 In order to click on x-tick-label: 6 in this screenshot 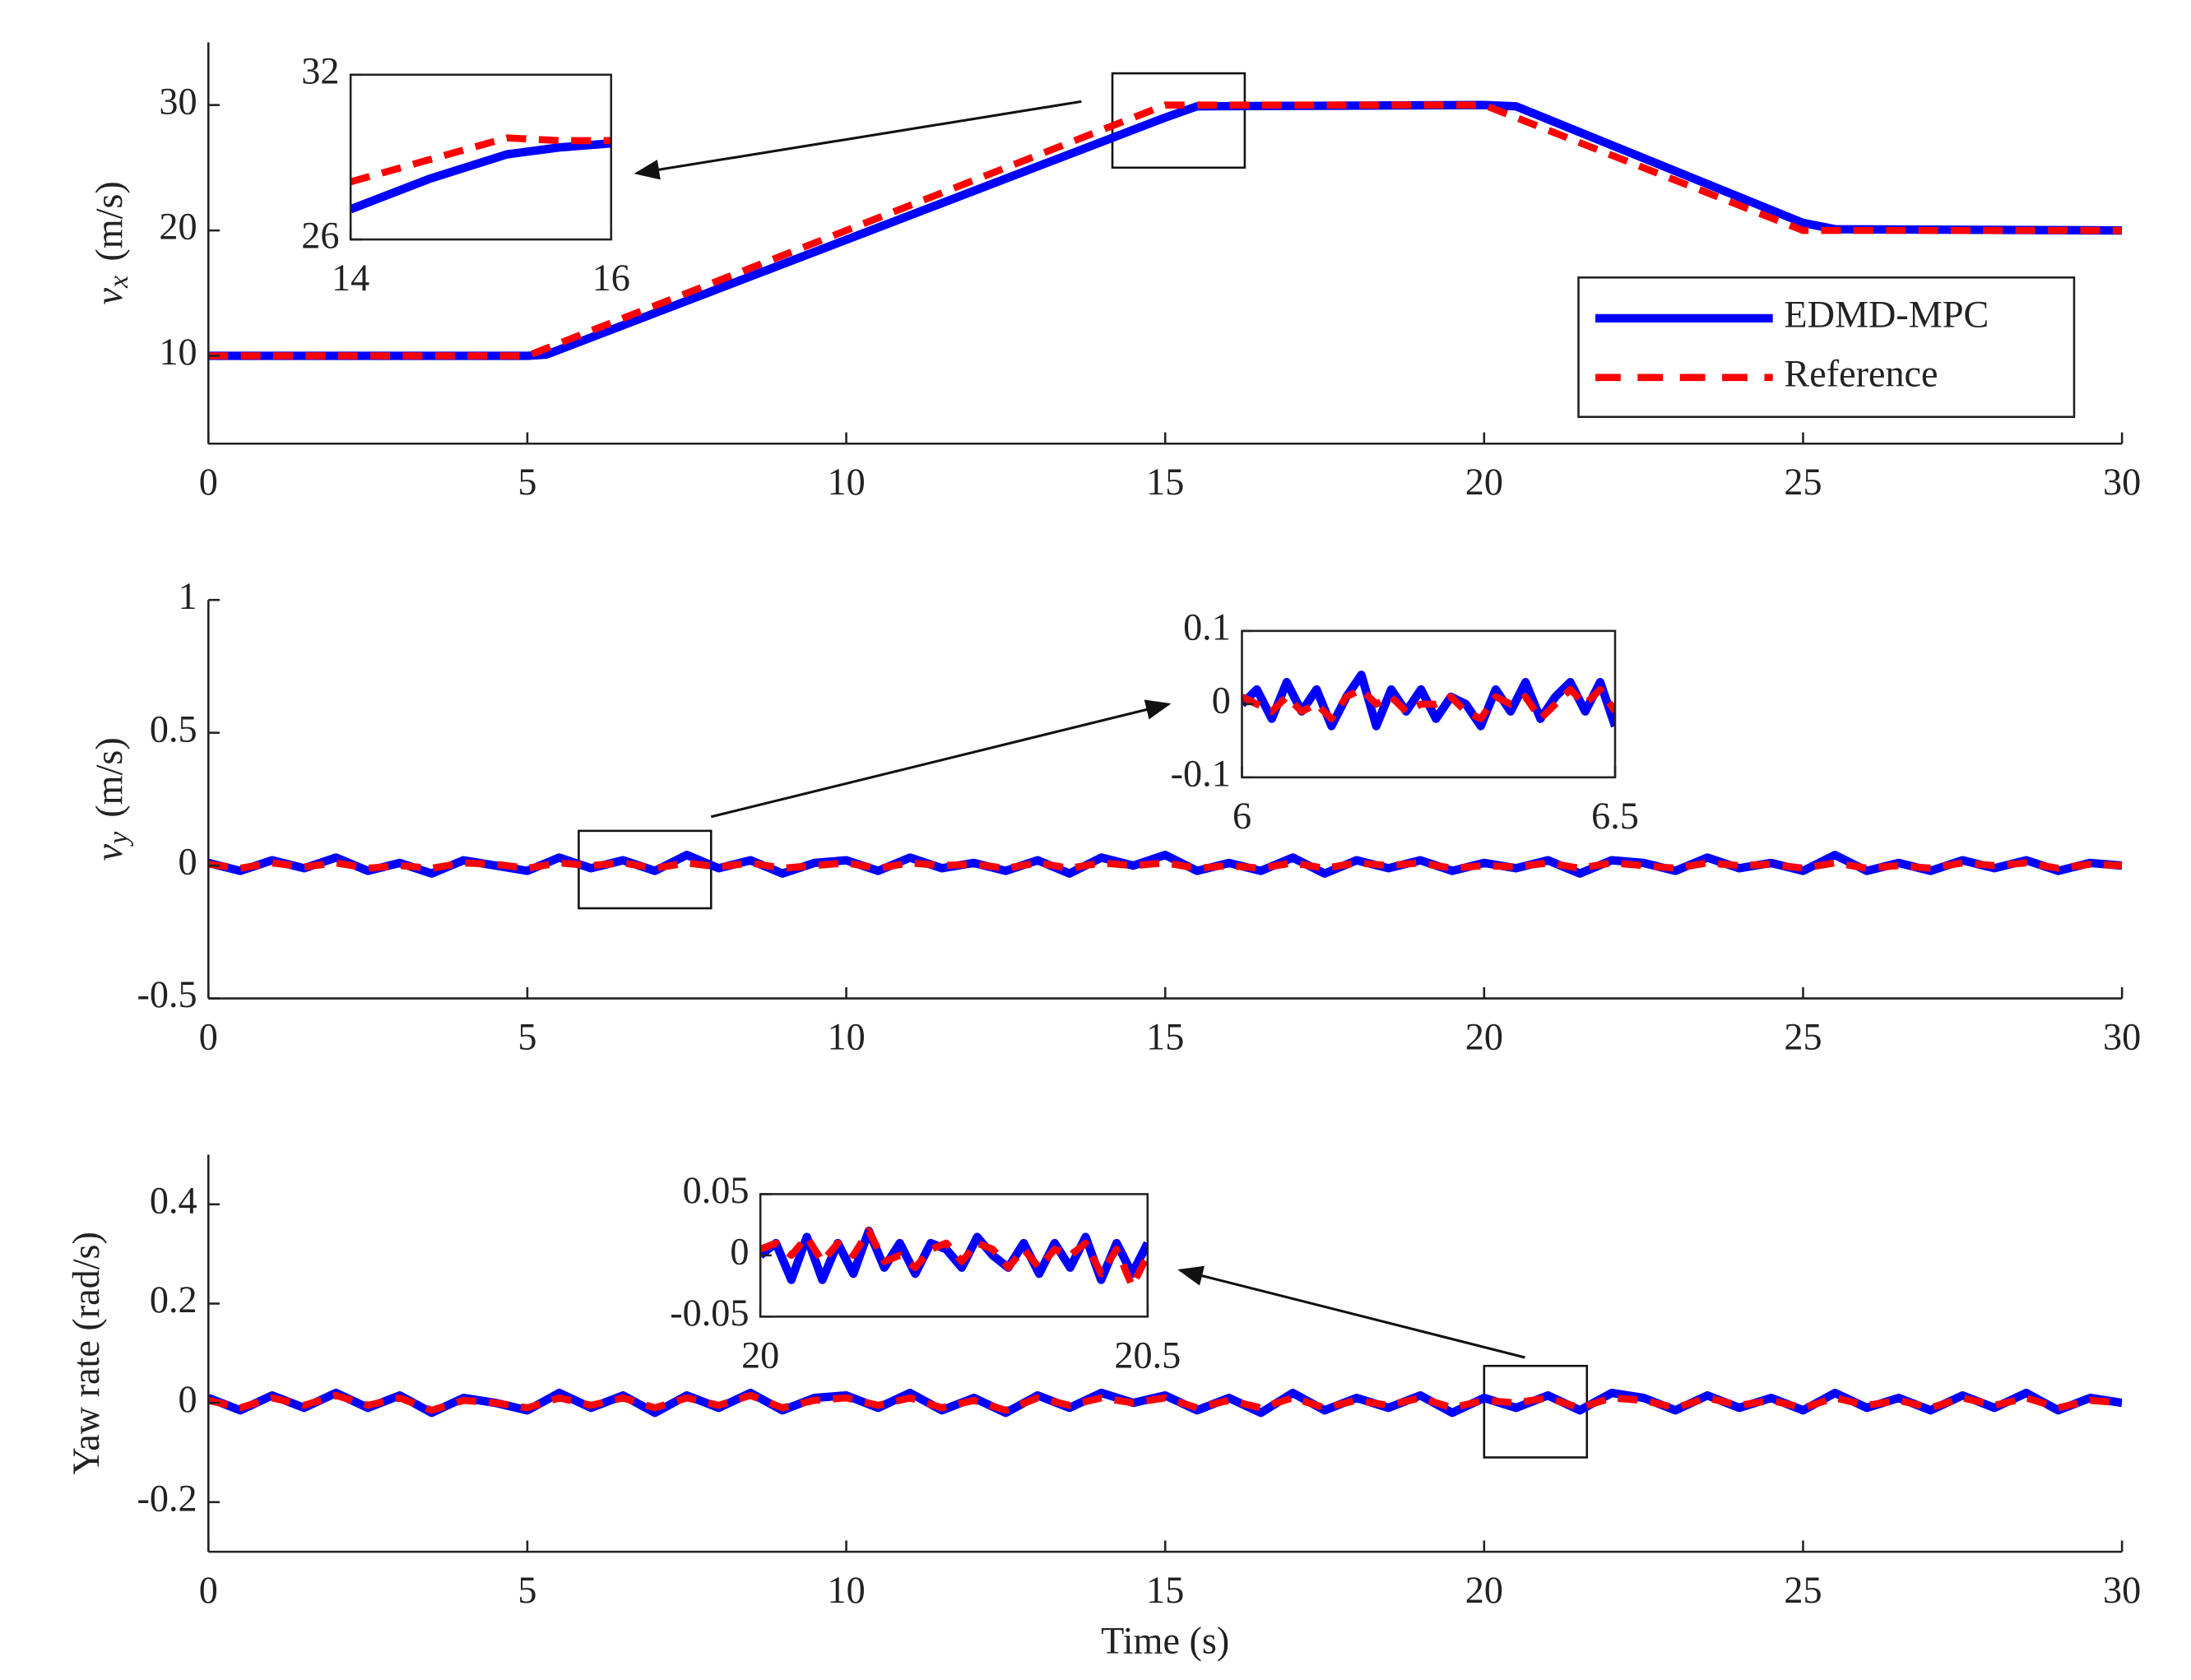, I will do `click(1242, 816)`.